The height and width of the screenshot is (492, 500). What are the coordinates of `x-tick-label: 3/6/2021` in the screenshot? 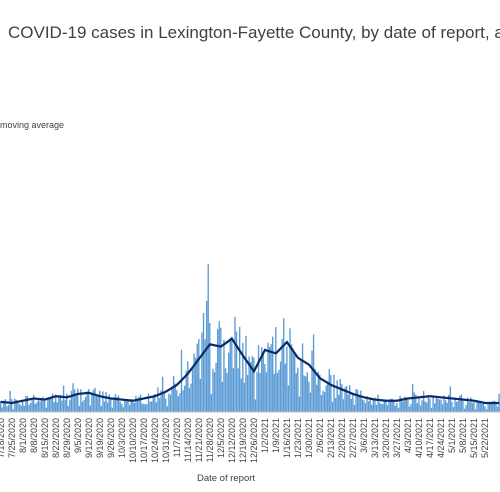 It's located at (364, 435).